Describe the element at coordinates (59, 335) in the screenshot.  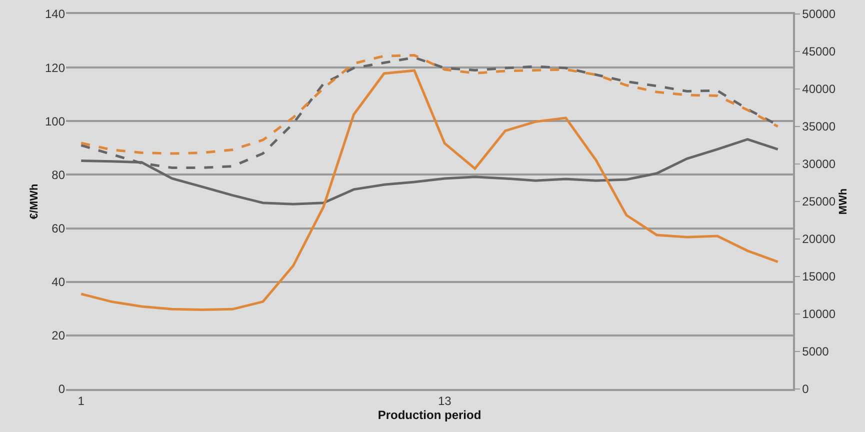
I see `y-tick-label: 20` at that location.